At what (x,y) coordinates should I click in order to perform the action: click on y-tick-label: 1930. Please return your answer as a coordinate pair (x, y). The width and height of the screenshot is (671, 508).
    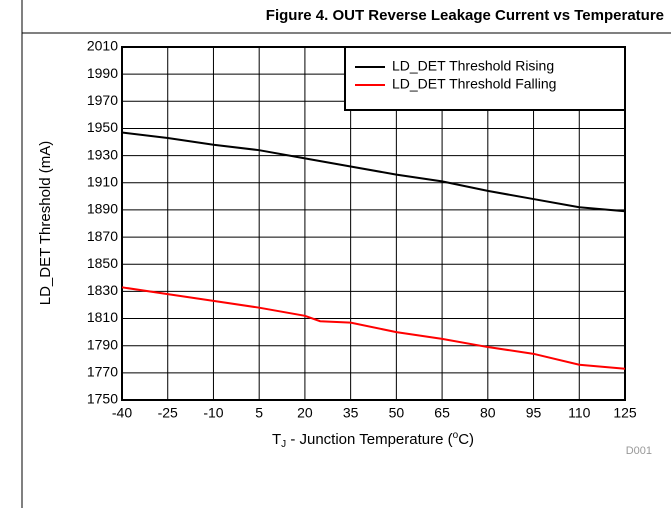
    Looking at the image, I should click on (102, 154).